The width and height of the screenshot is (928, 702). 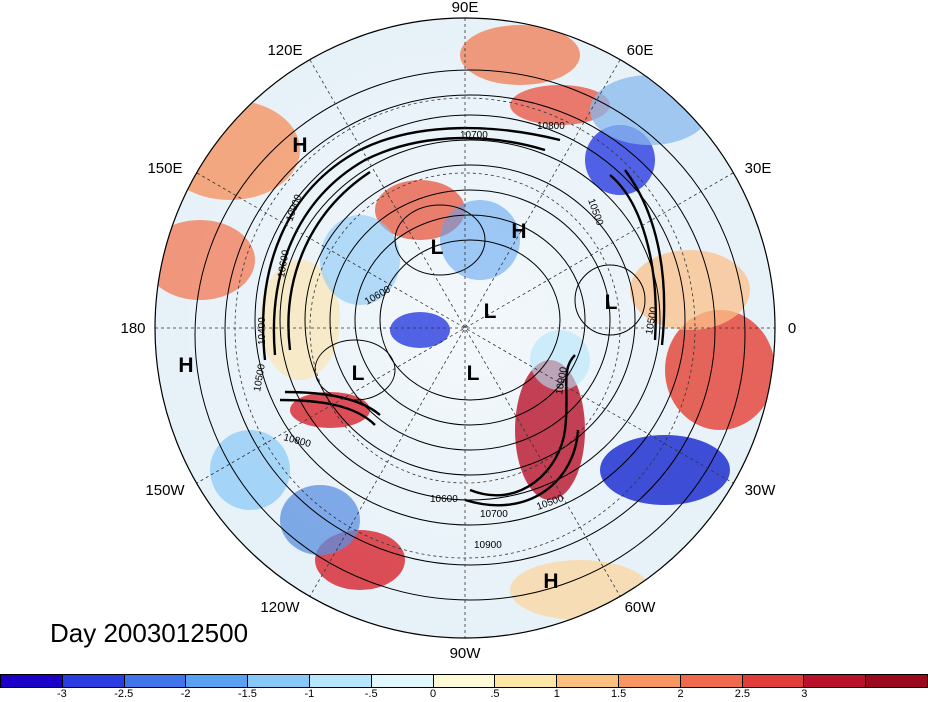 I want to click on colorbar-tick-label: -2.5, so click(x=124, y=694).